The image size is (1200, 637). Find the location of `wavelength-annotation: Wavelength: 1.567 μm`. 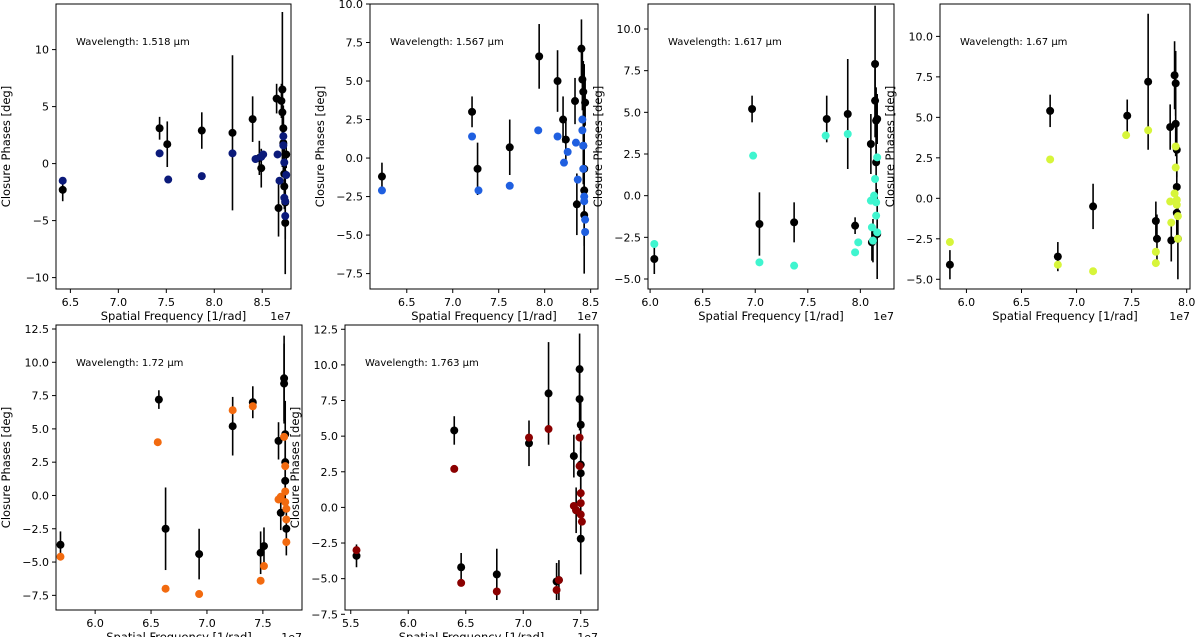

wavelength-annotation: Wavelength: 1.567 μm is located at coordinates (447, 42).